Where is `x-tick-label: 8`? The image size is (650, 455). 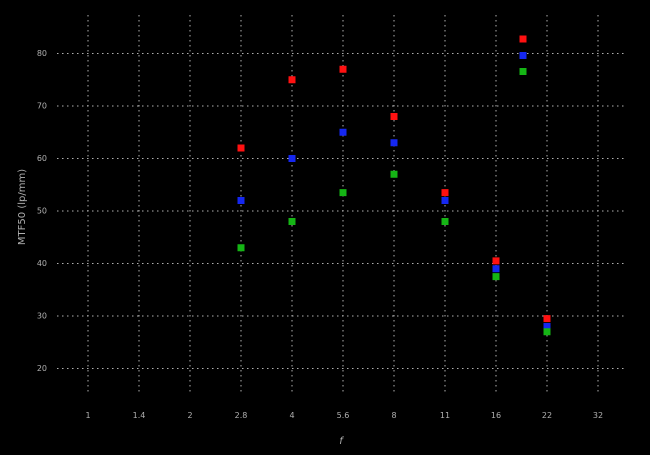
x-tick-label: 8 is located at coordinates (393, 415).